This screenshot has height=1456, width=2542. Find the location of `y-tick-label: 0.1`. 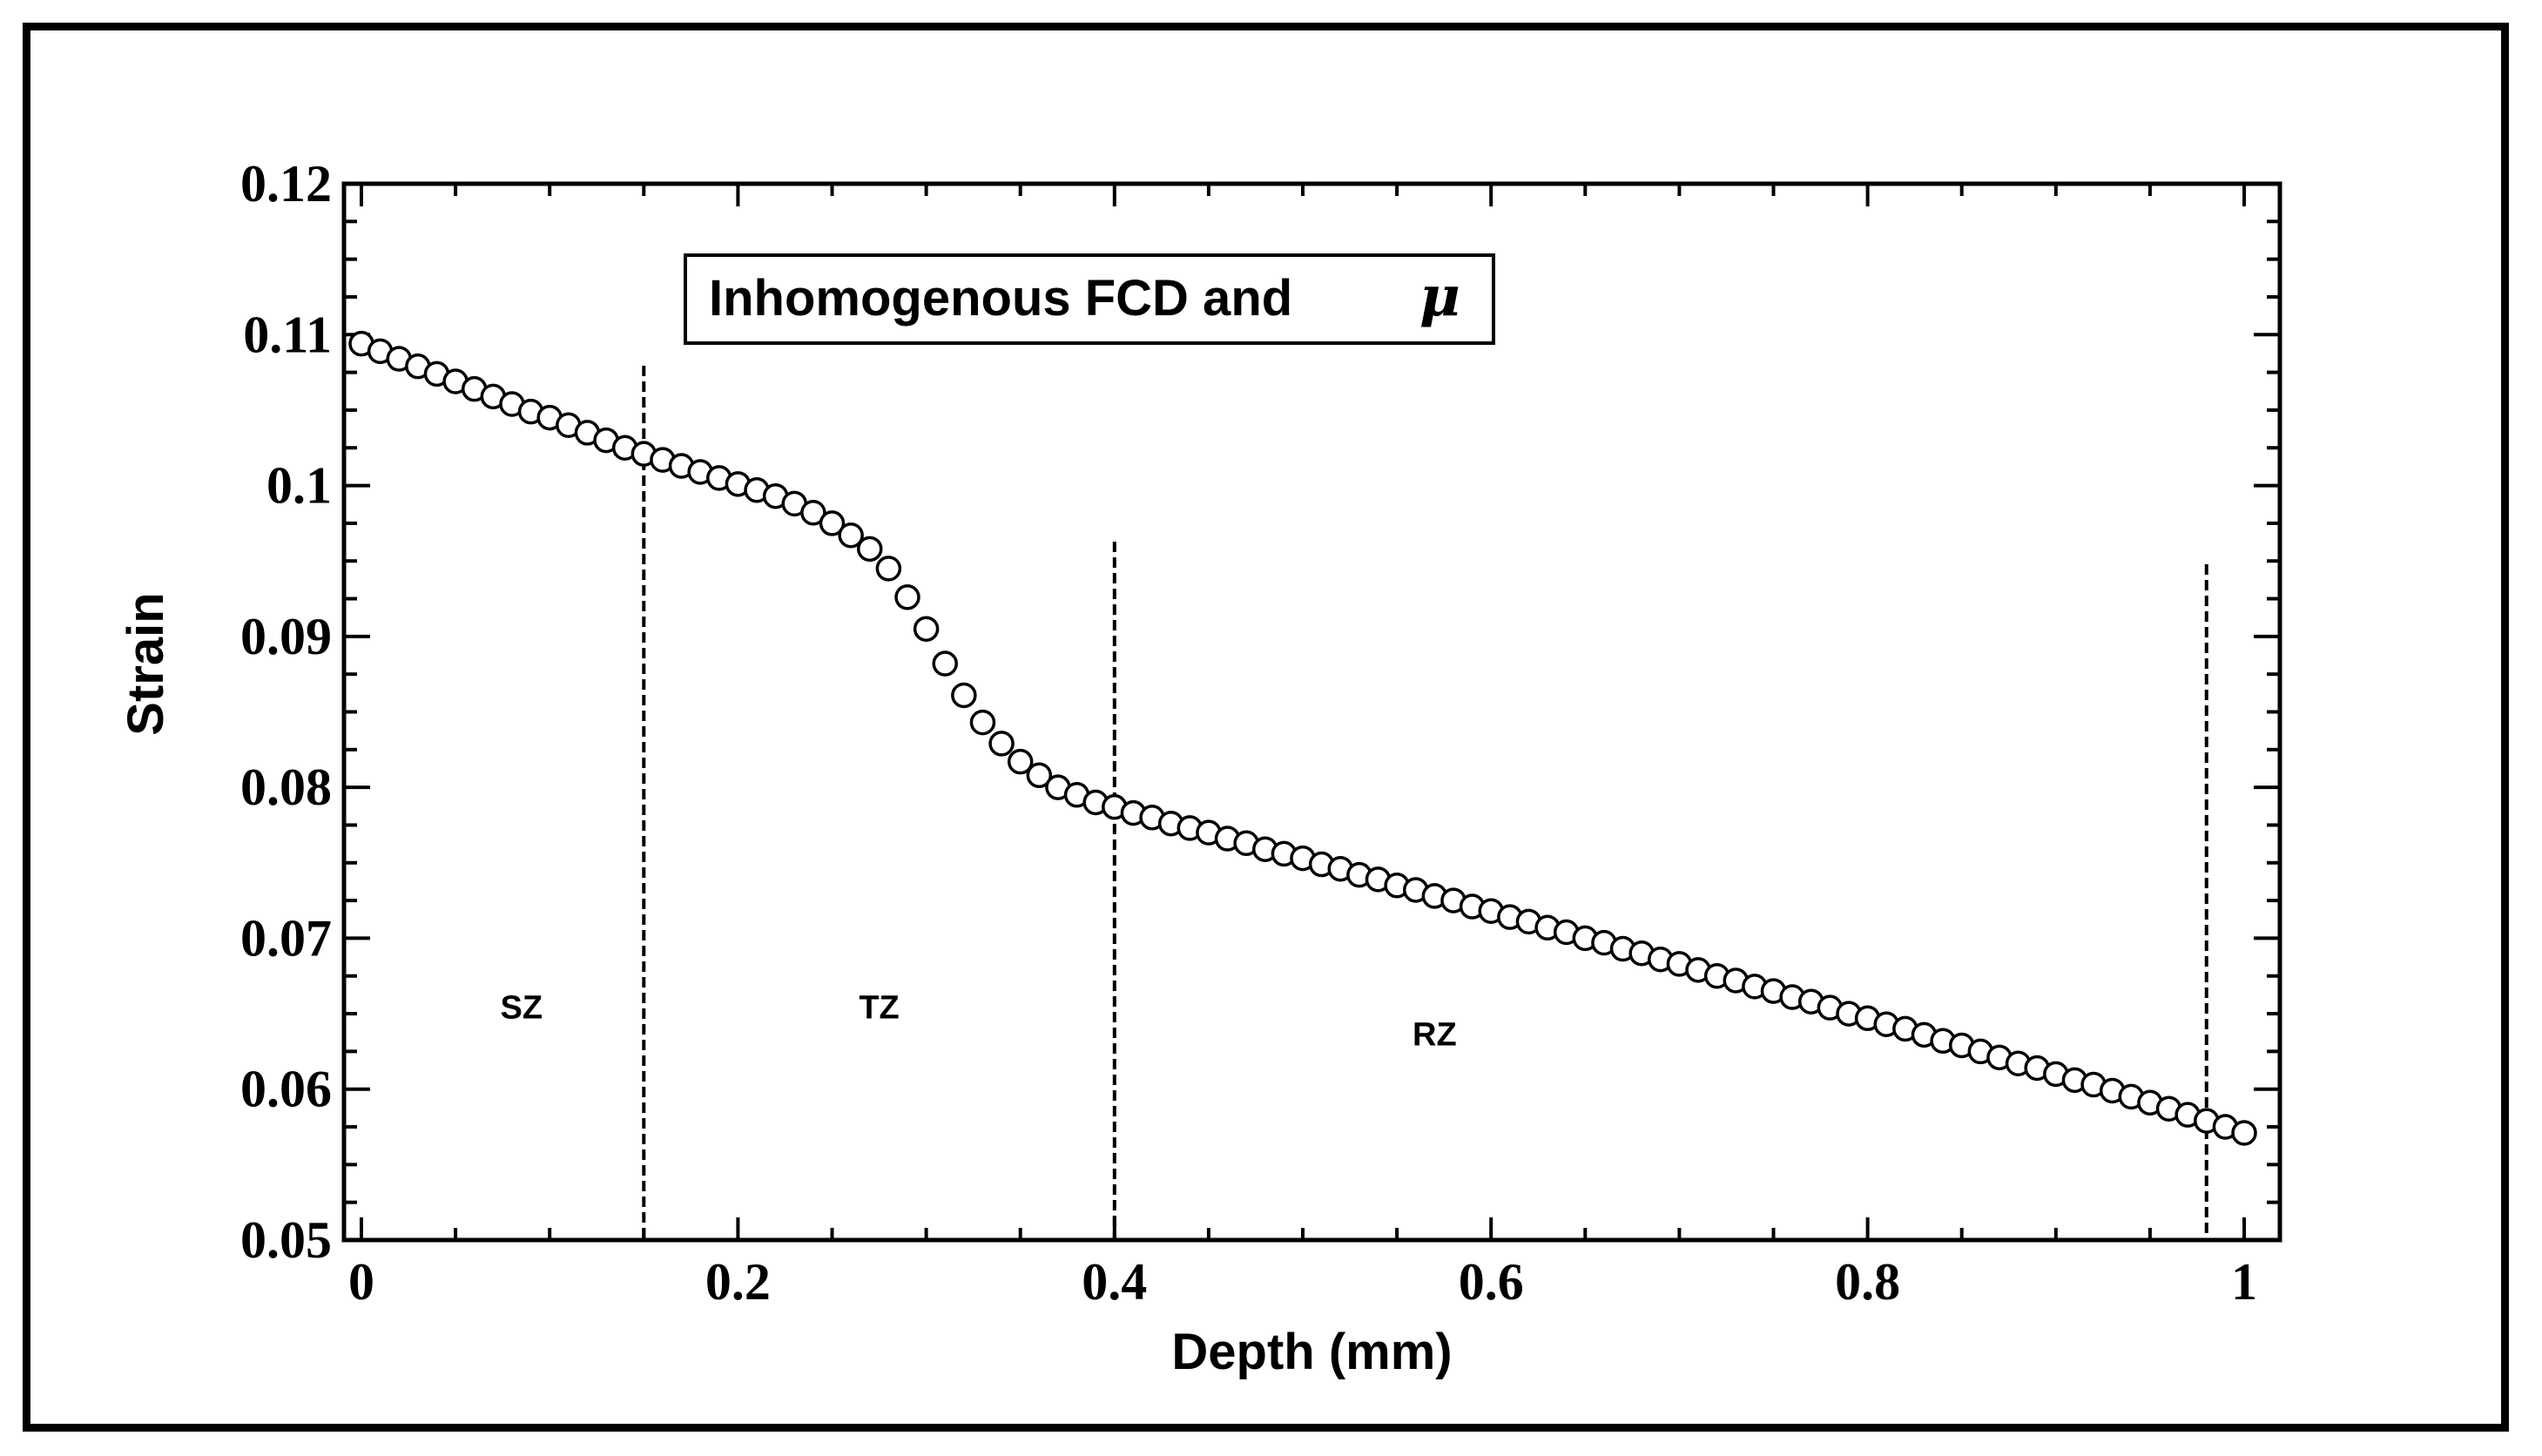

y-tick-label: 0.1 is located at coordinates (299, 486).